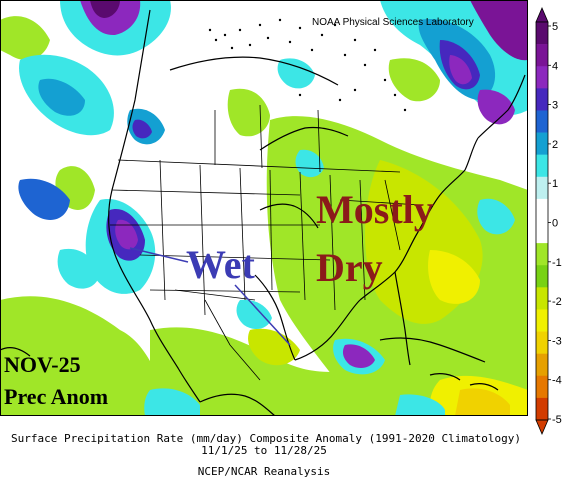 The width and height of the screenshot is (573, 481). I want to click on colorbar-tick-label: 2, so click(555, 145).